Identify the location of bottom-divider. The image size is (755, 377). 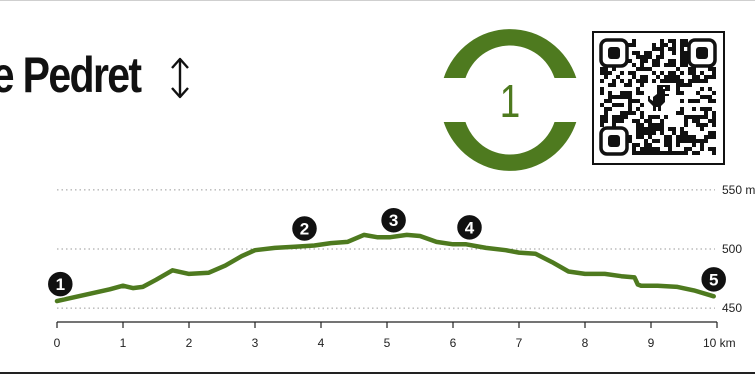
(377, 373).